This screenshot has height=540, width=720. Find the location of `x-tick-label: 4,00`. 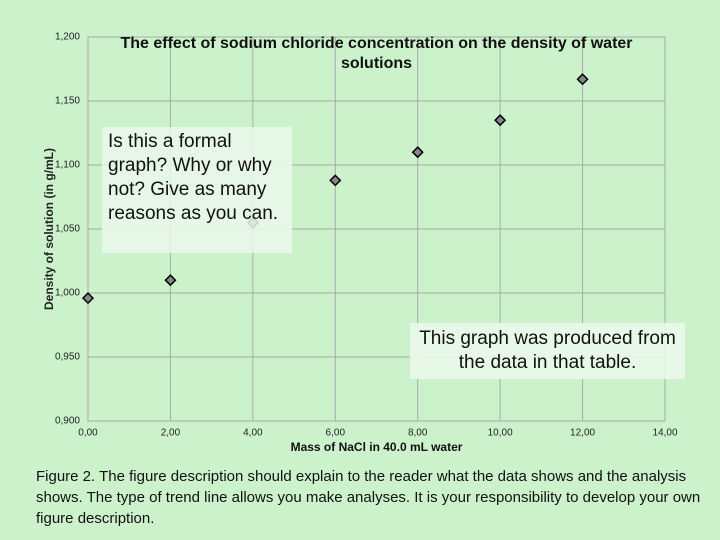

x-tick-label: 4,00 is located at coordinates (253, 433).